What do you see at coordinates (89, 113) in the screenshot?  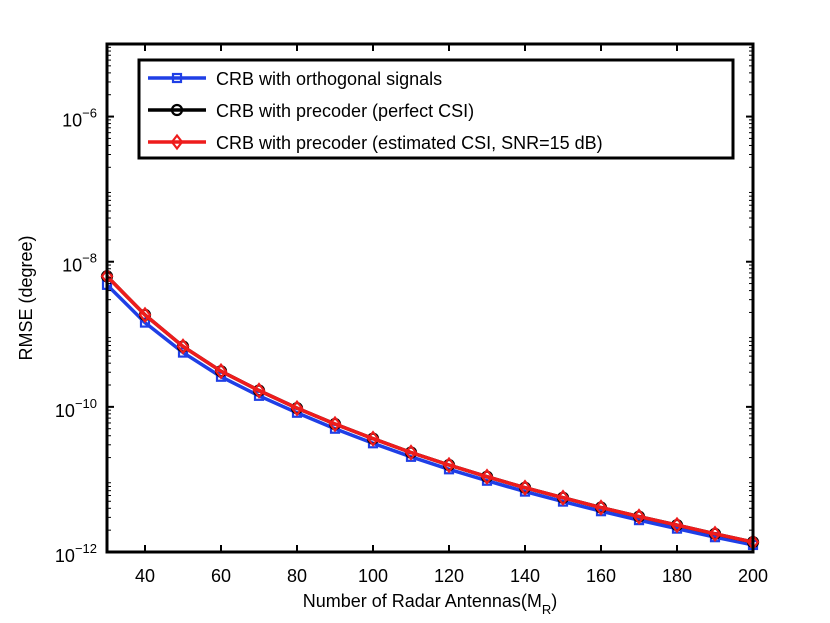 I see `y-tick-label-exponent: −6` at bounding box center [89, 113].